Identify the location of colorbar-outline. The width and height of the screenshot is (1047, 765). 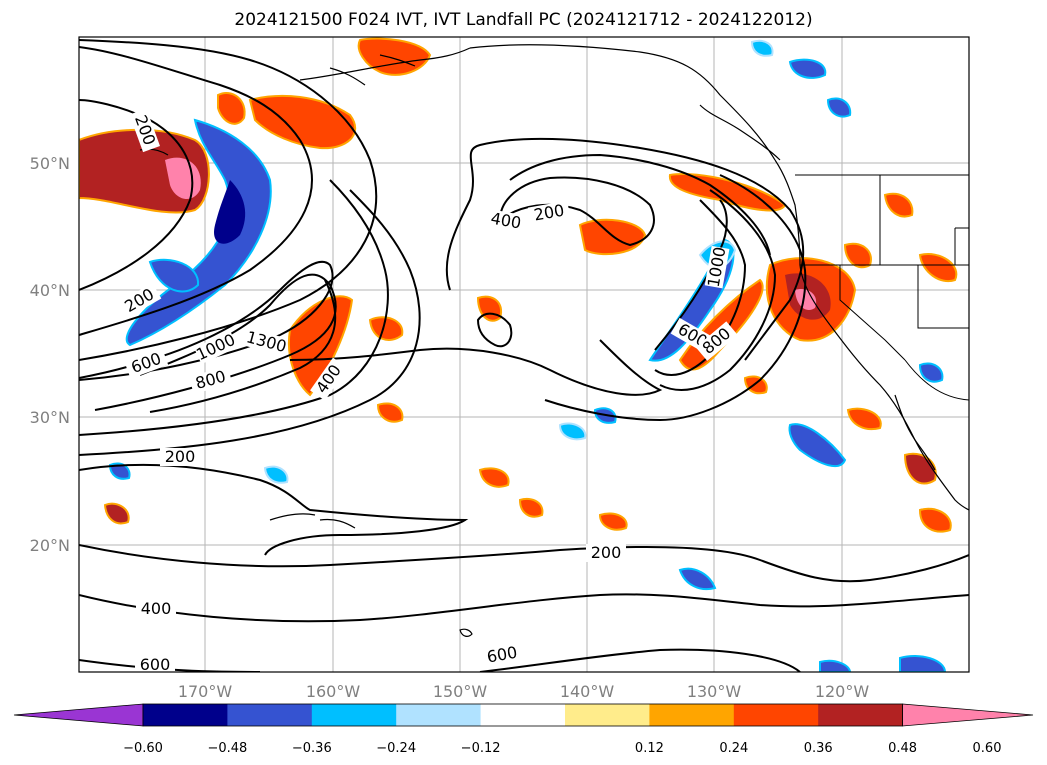
(522, 715).